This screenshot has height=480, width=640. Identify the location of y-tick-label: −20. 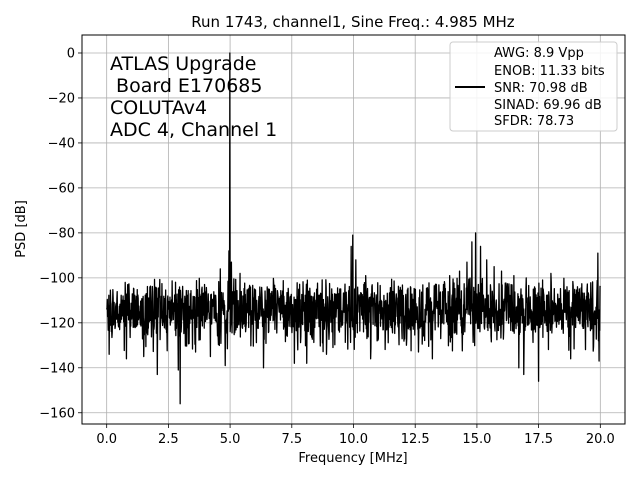
(61, 98).